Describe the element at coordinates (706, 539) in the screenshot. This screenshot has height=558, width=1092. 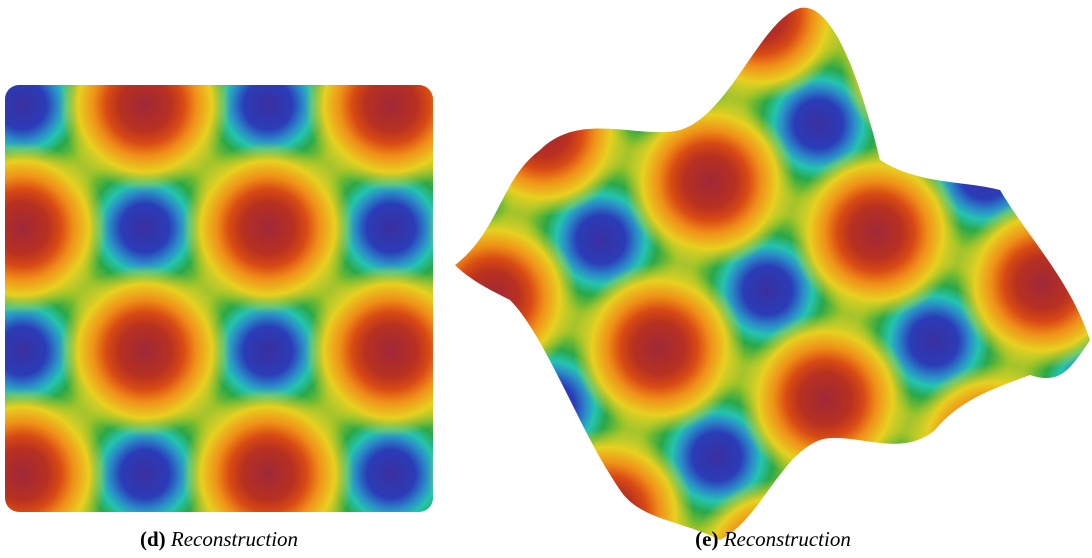
I see `caption-label: (e)` at that location.